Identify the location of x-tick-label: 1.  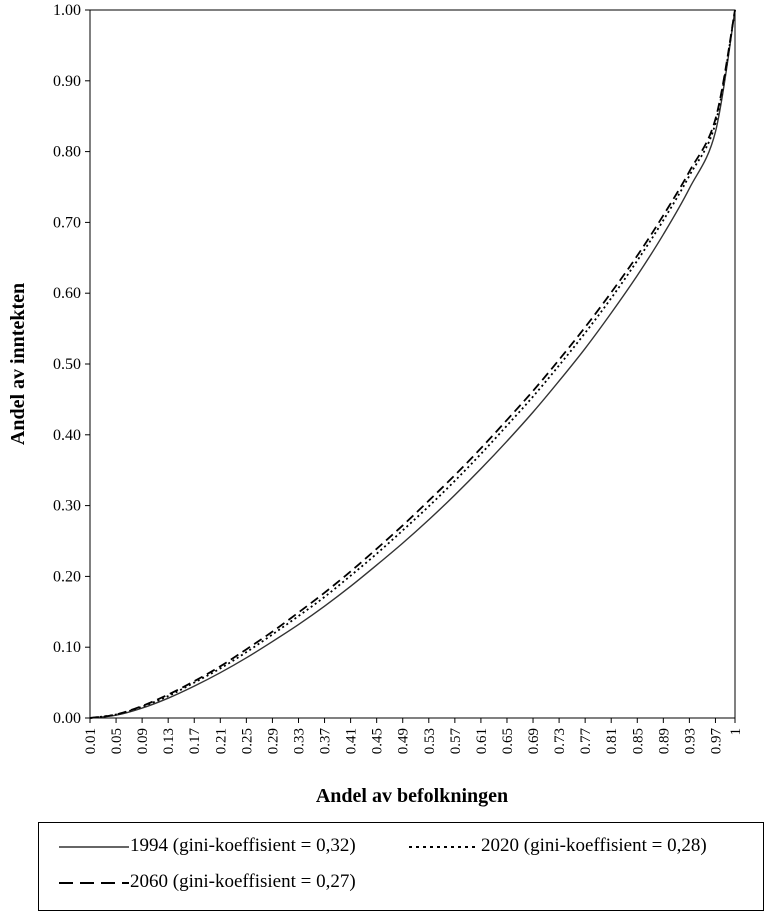
(736, 732).